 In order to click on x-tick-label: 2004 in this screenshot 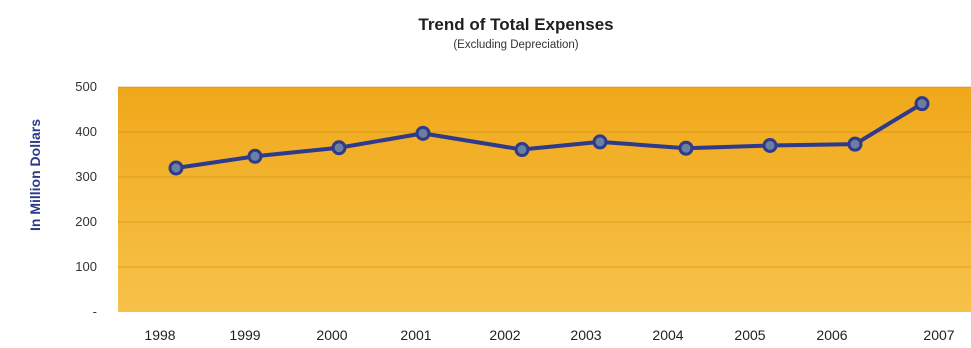, I will do `click(667, 335)`.